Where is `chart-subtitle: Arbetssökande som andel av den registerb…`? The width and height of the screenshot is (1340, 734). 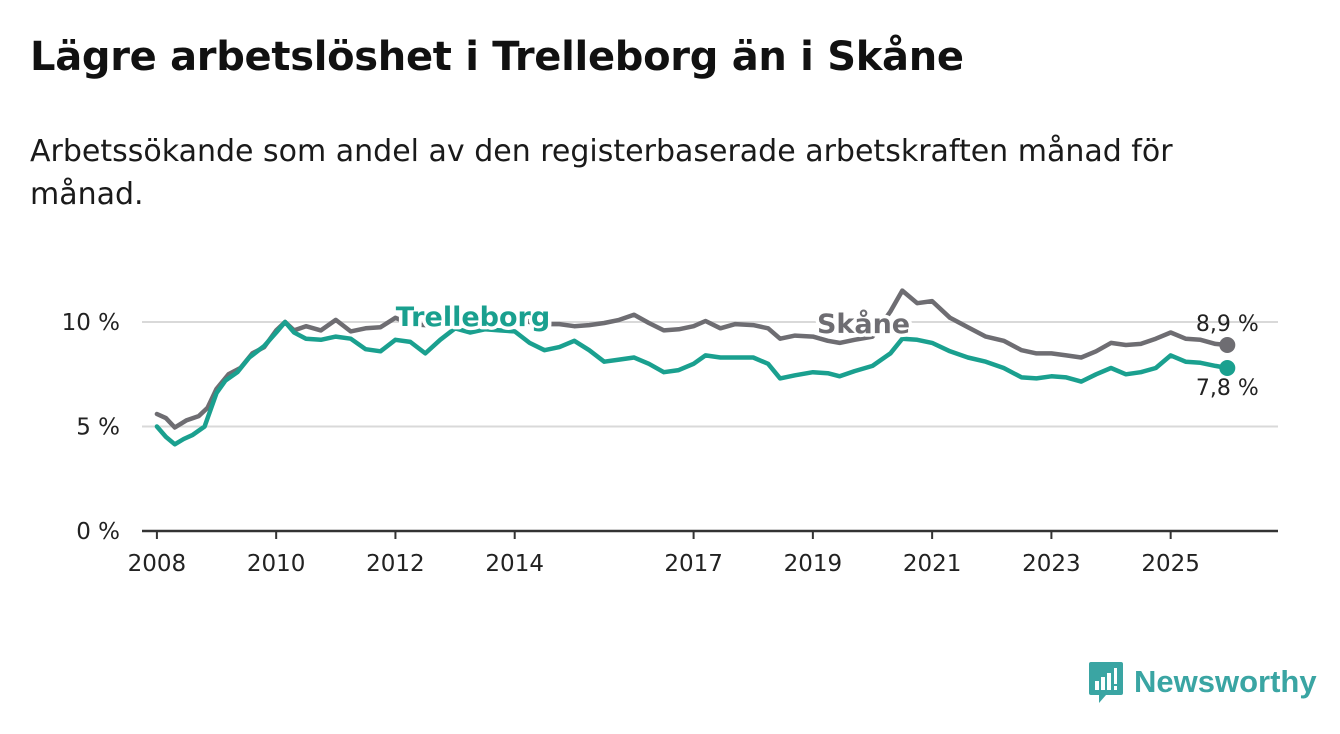
chart-subtitle: Arbetssökande som andel av den registerb… is located at coordinates (601, 173).